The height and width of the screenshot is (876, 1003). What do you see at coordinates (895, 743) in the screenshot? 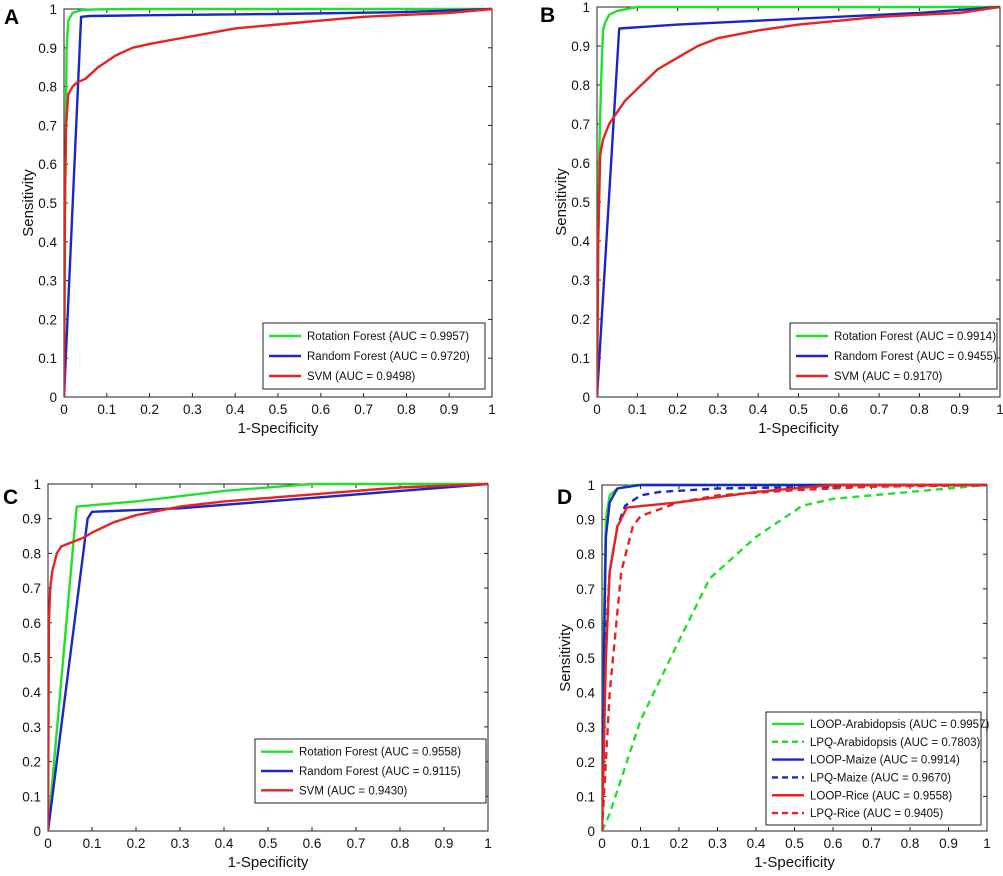
I see `legend-entry: LPQ-Arabidopsis (AUC = 0.7803)` at bounding box center [895, 743].